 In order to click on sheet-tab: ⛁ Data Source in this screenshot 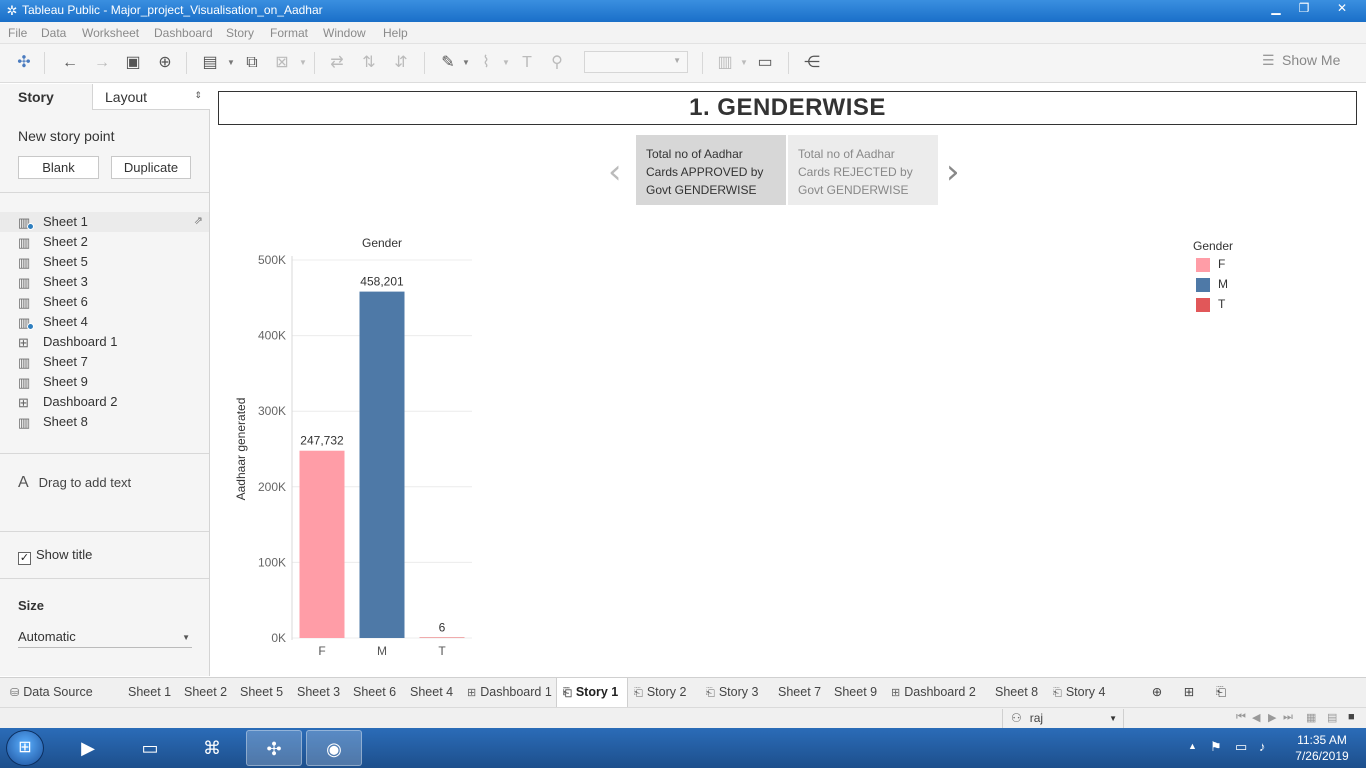, I will do `click(62, 693)`.